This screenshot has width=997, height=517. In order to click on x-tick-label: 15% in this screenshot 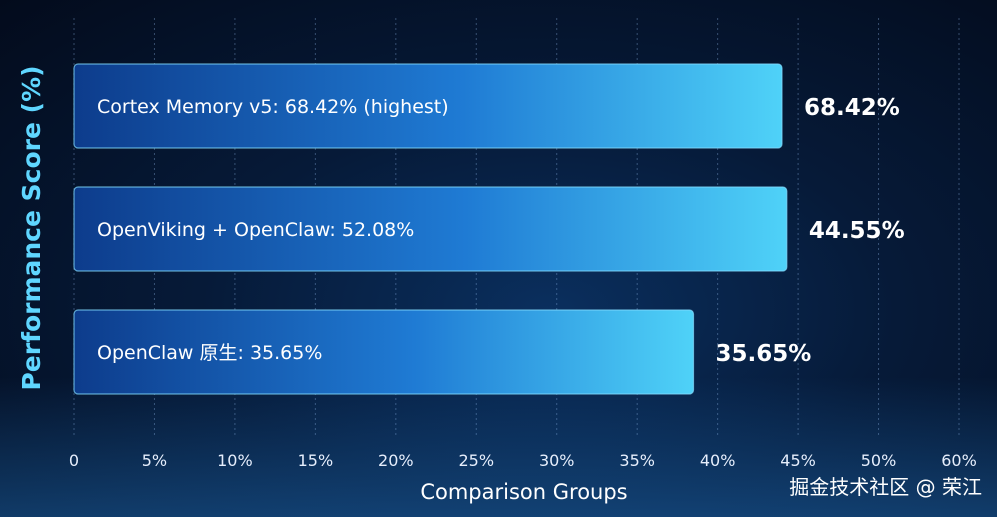, I will do `click(316, 460)`.